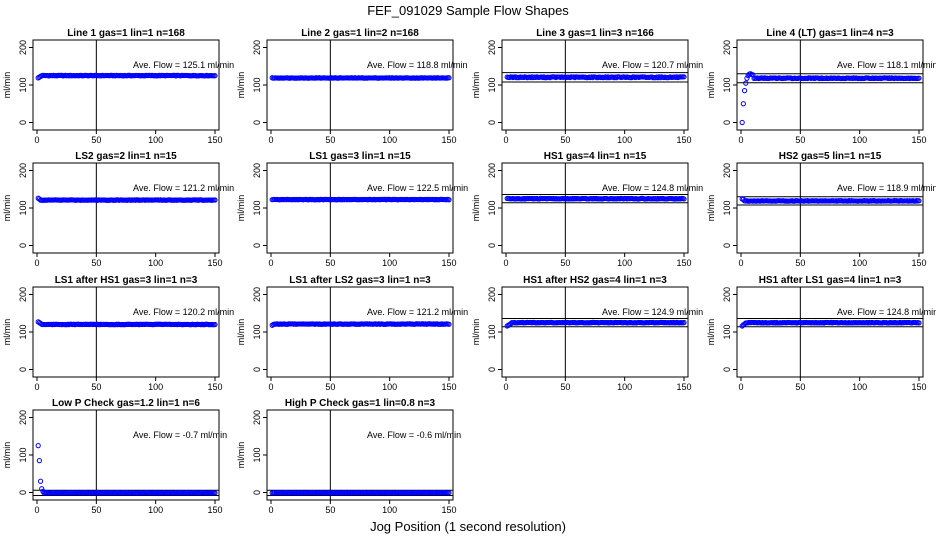 This screenshot has height=540, width=936. I want to click on average-flow-annotation: Ave. Flow = 124.8 ml/min, so click(886, 312).